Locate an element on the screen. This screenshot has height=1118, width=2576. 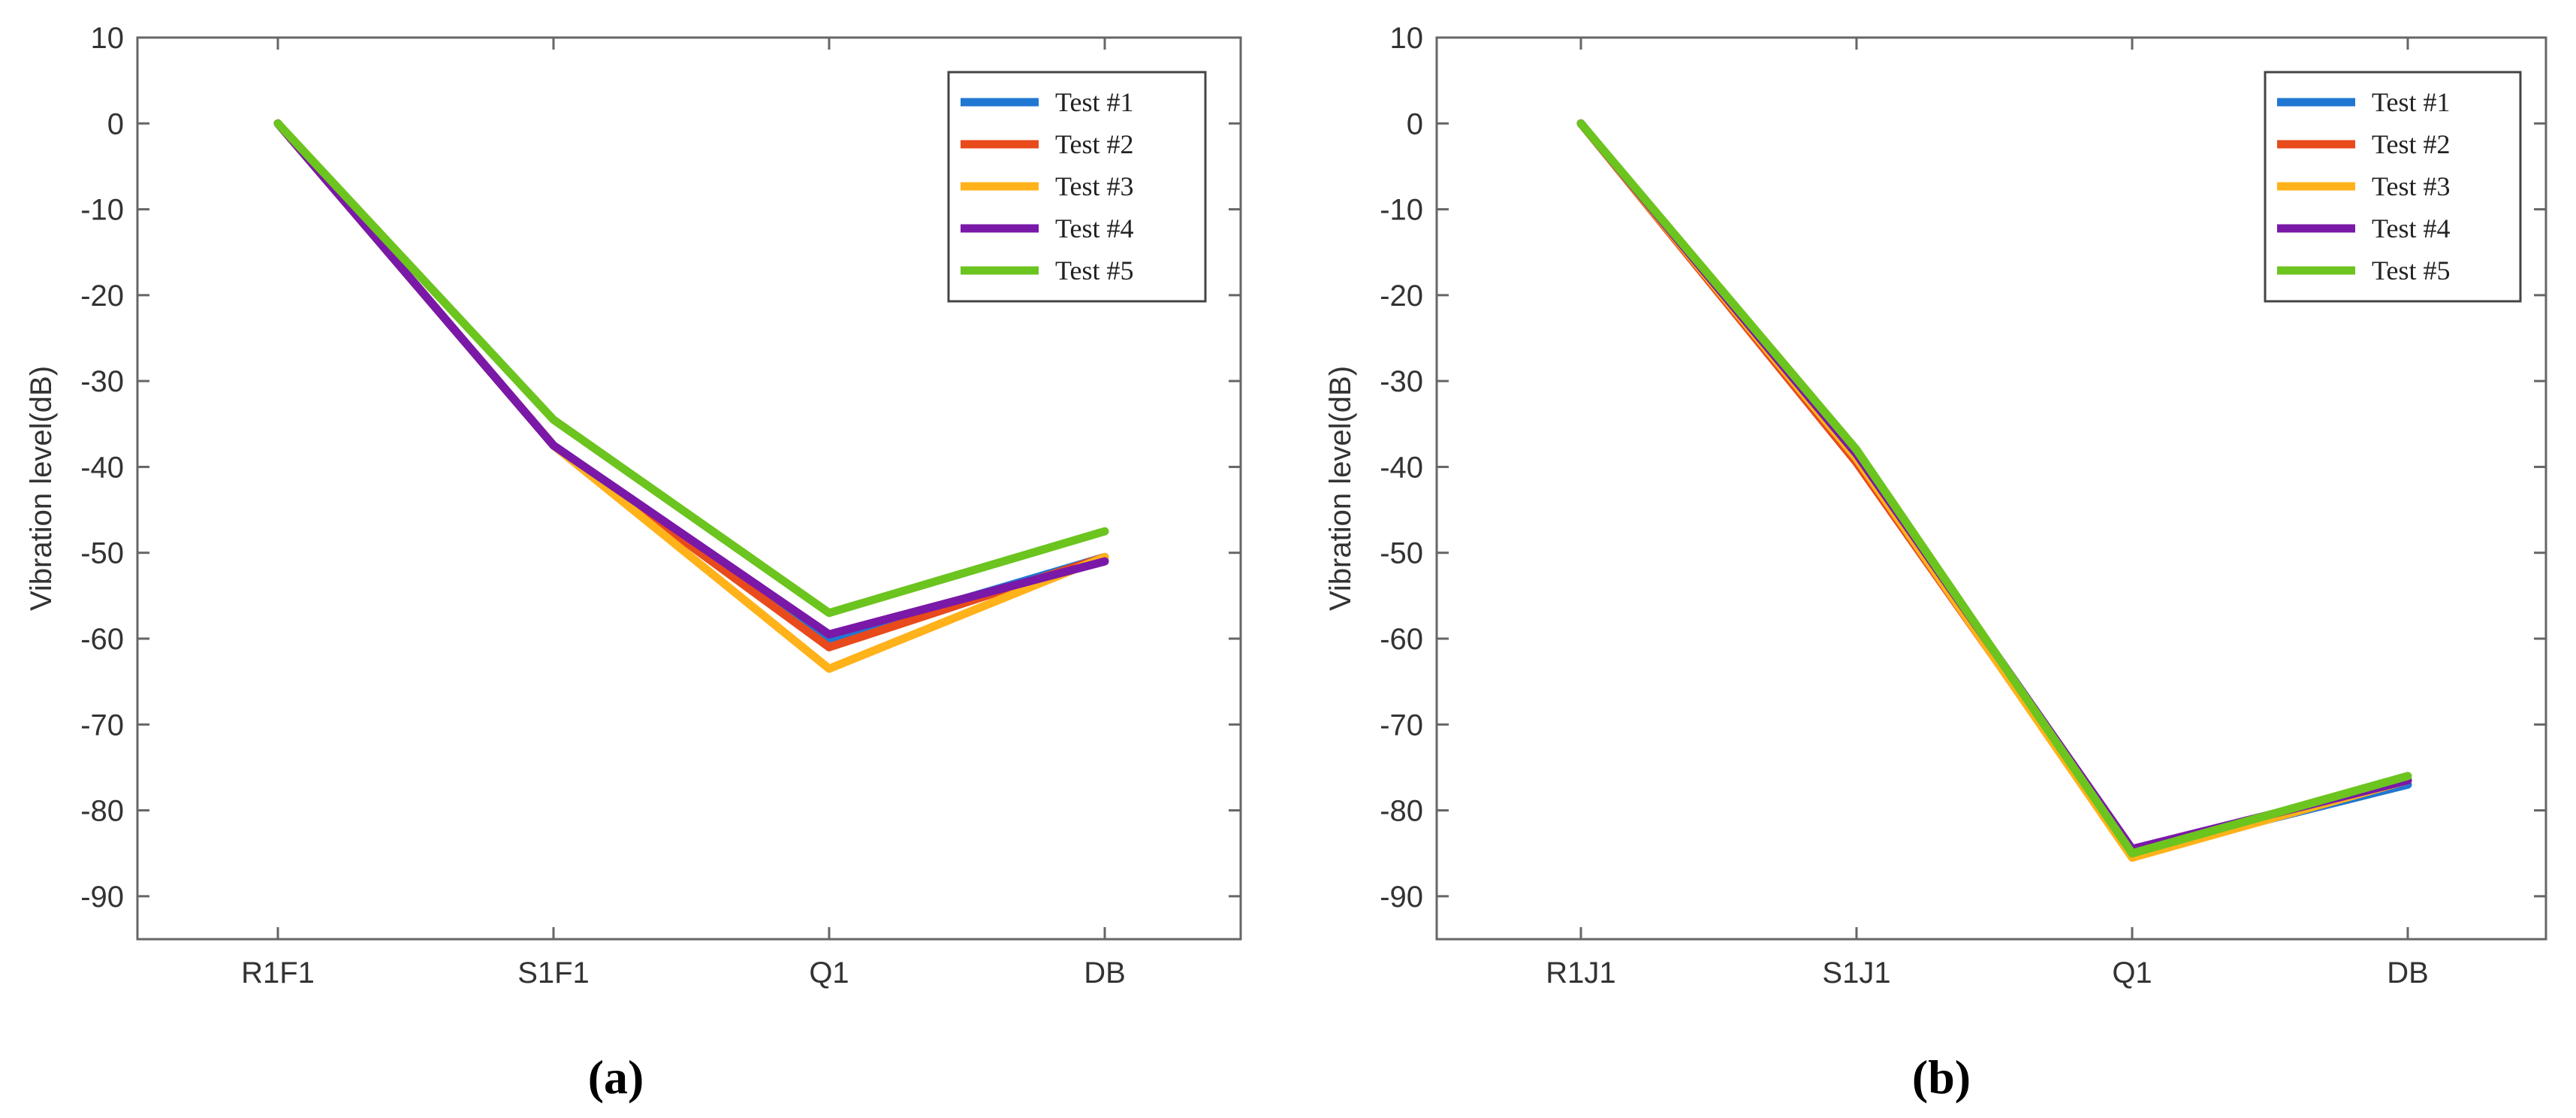
x-tick-label: R1F1 is located at coordinates (278, 973).